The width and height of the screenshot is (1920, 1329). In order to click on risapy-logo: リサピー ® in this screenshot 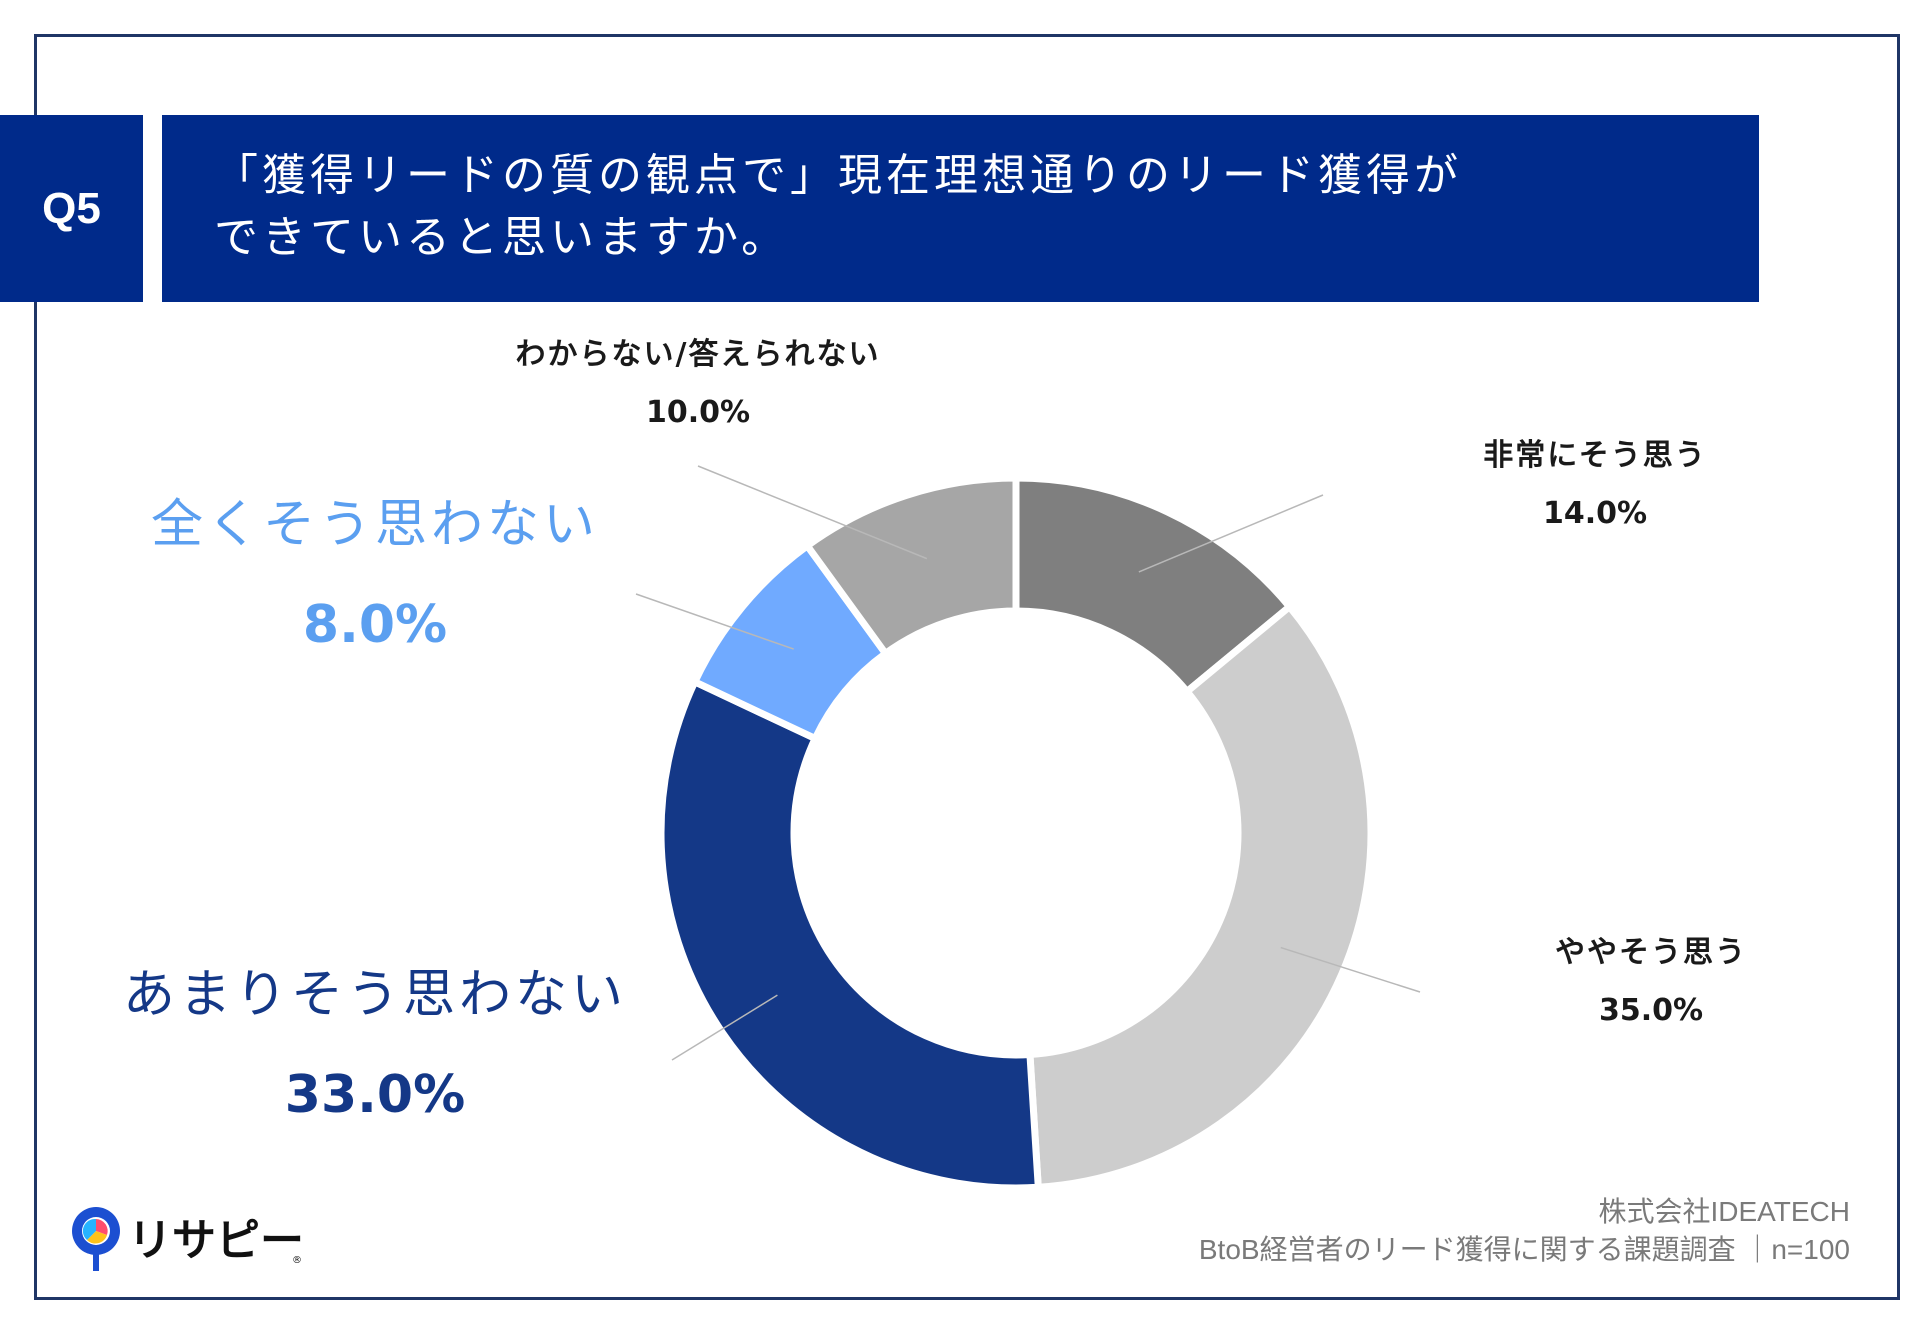, I will do `click(188, 1239)`.